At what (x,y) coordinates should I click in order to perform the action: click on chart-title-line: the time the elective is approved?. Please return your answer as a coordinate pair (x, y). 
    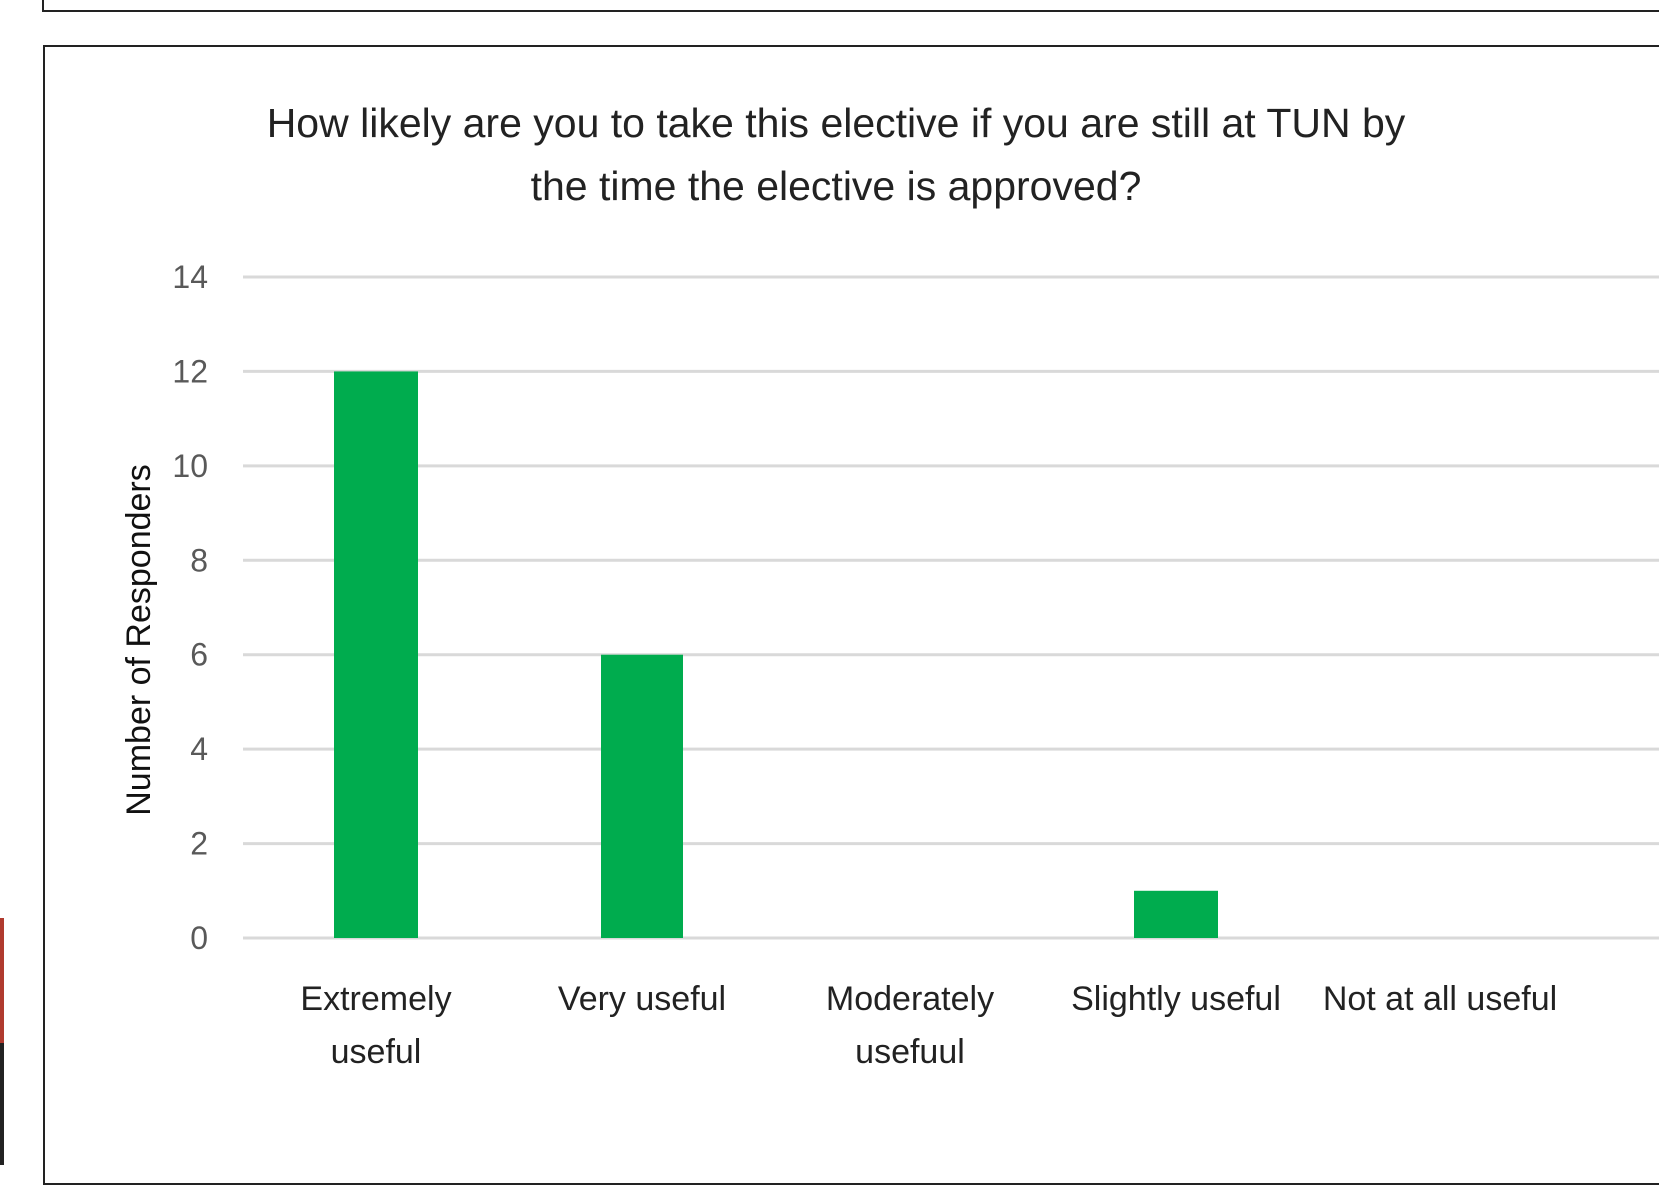
    Looking at the image, I should click on (836, 186).